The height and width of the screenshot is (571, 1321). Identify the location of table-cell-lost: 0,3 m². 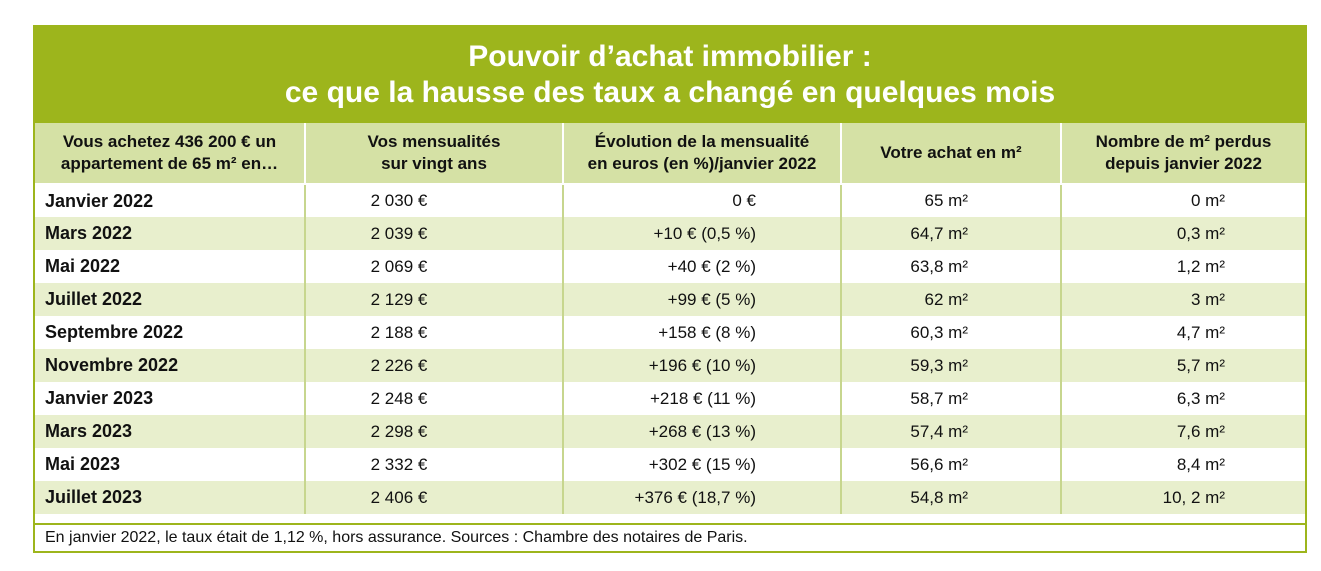
(1182, 233).